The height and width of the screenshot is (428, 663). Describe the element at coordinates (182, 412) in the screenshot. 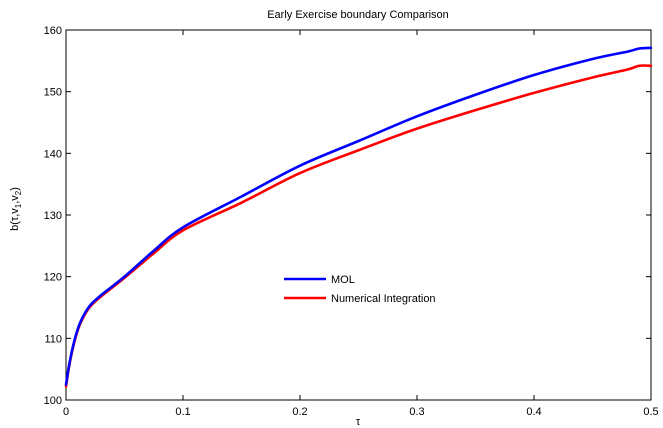

I see `x-tick-label: 0.1` at that location.